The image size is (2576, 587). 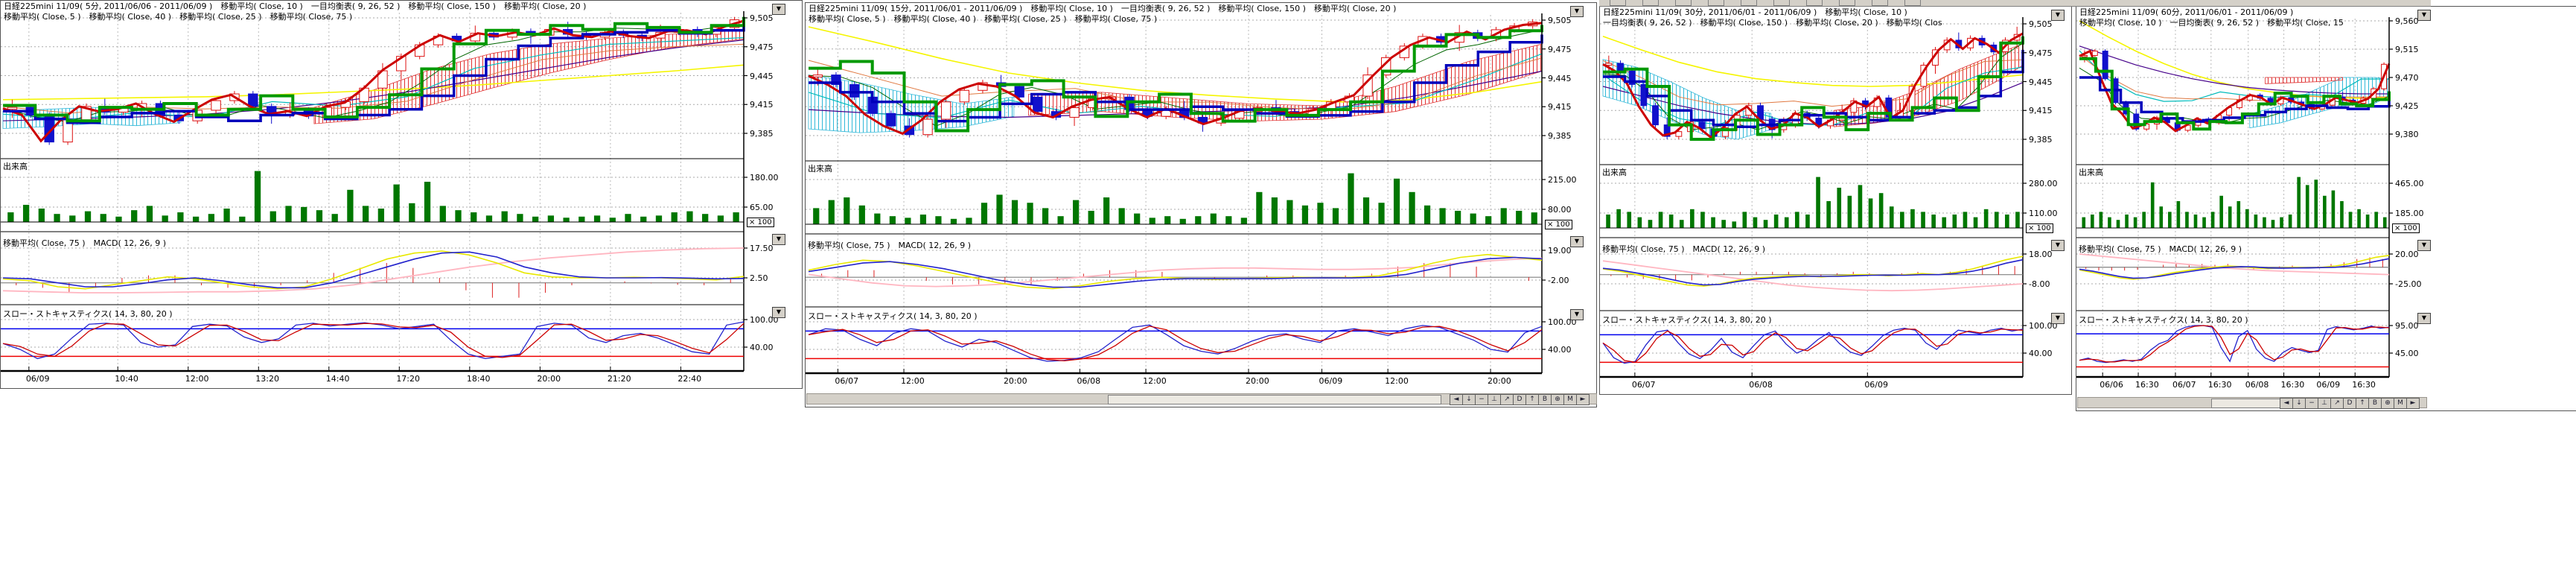 What do you see at coordinates (2111, 385) in the screenshot?
I see `time-axis-label: 06/06` at bounding box center [2111, 385].